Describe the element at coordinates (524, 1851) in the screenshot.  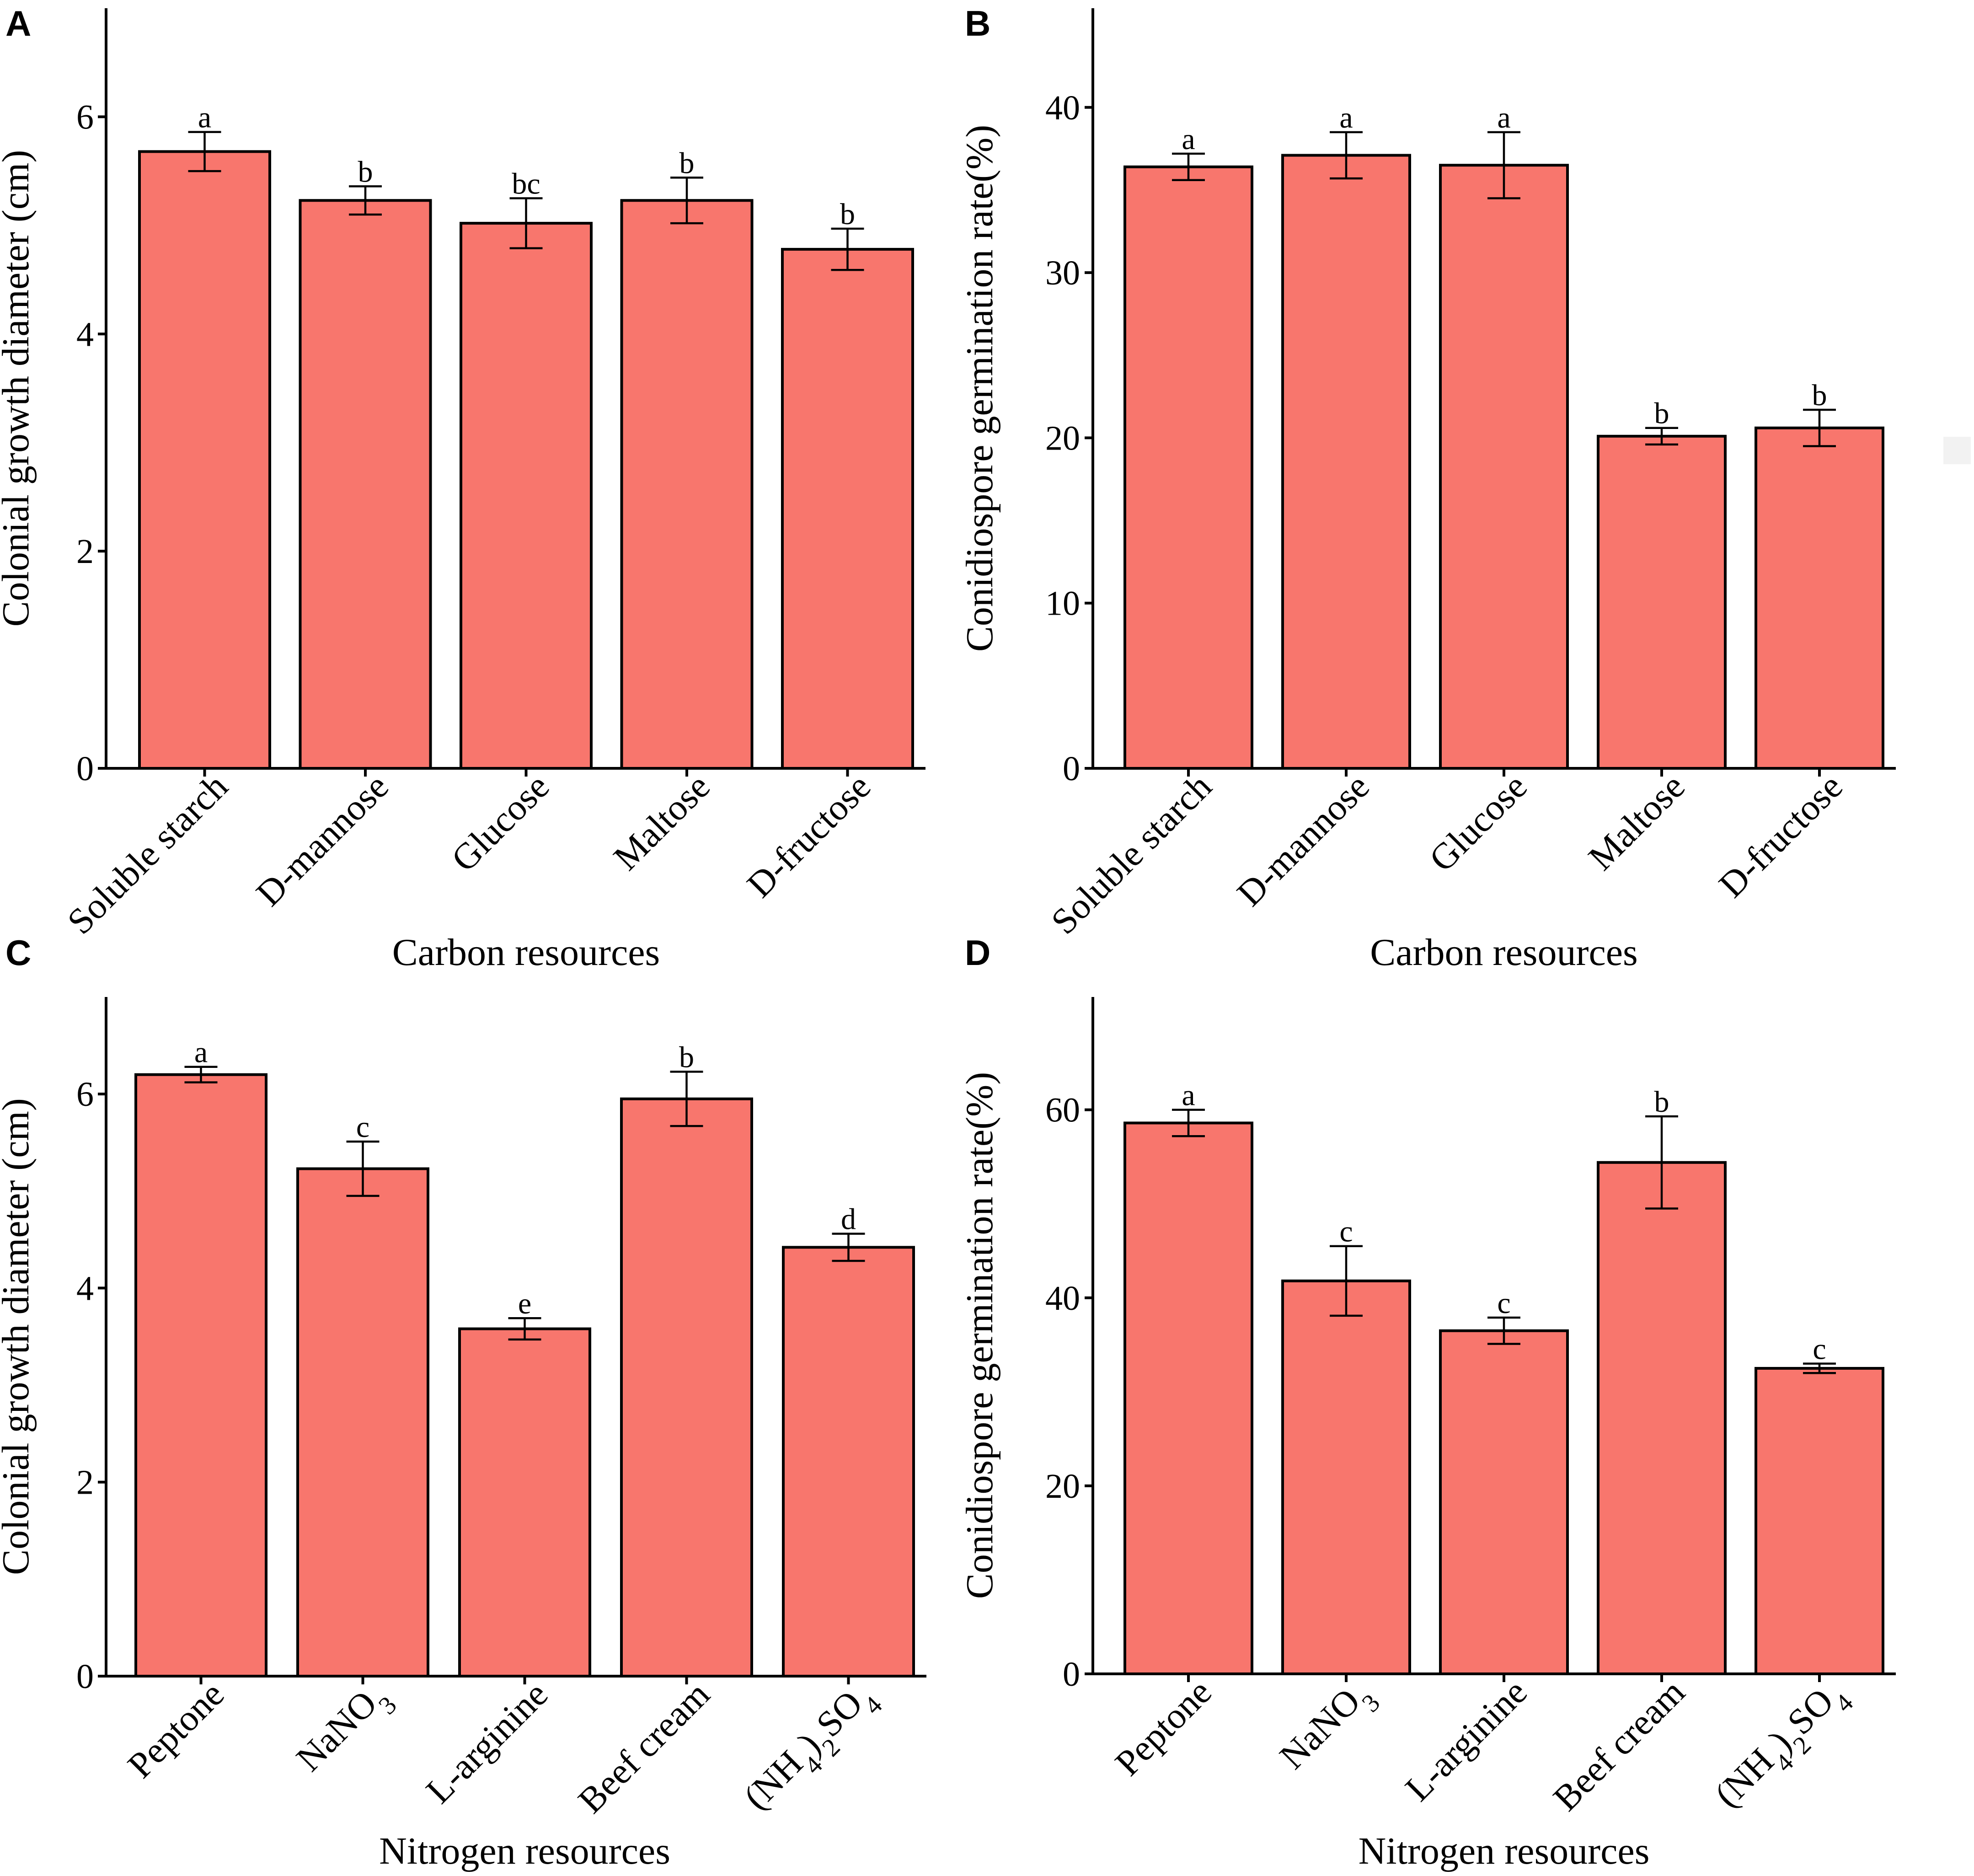
I see `x-axis-title: Nitrogen resources` at that location.